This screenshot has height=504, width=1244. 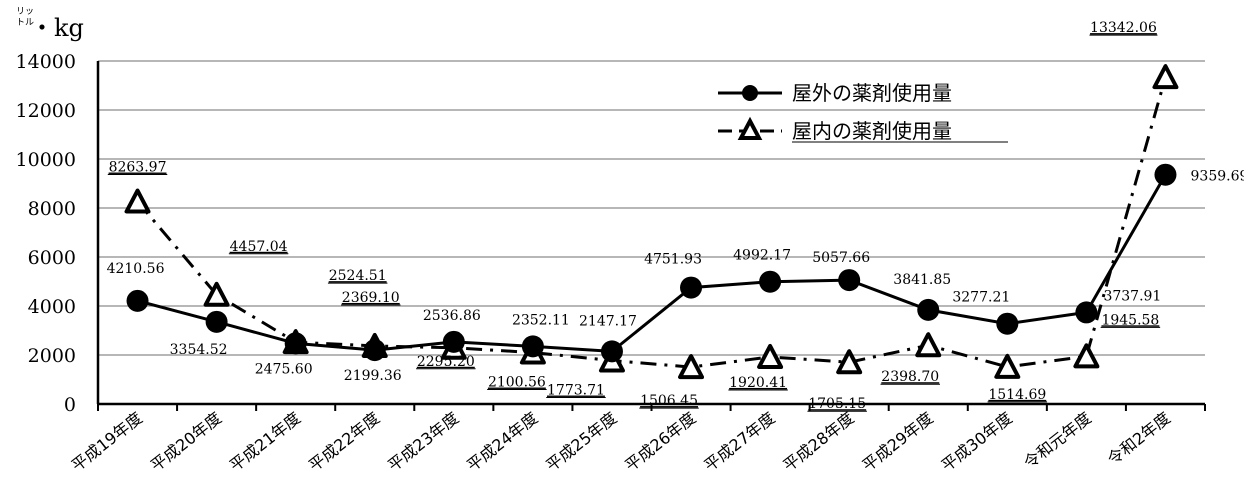 I want to click on y-tick-label: 6000, so click(x=52, y=258).